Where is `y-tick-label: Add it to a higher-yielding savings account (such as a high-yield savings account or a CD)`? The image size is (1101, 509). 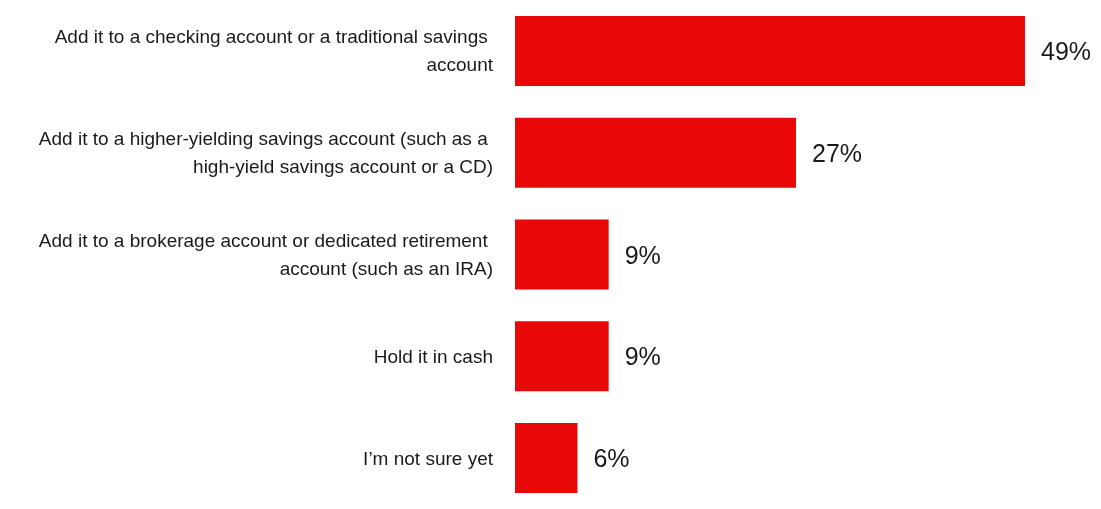 y-tick-label: Add it to a higher-yielding savings account (such as a high-yield savings account or a CD) is located at coordinates (265, 153).